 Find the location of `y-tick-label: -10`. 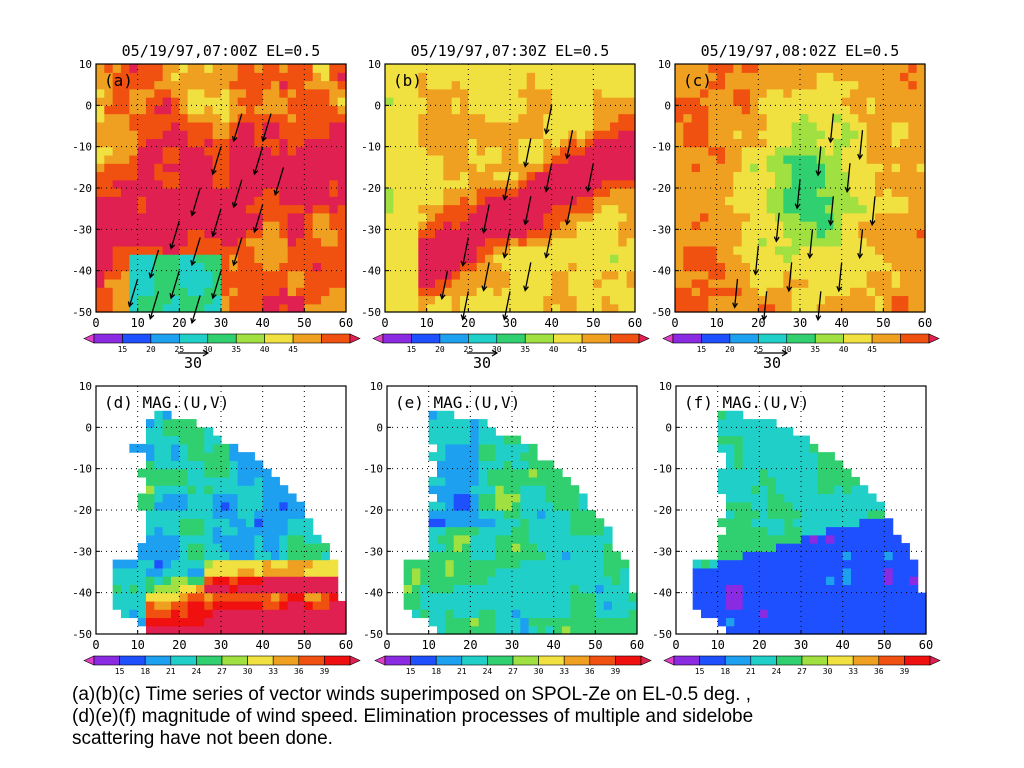

y-tick-label: -10 is located at coordinates (662, 469).